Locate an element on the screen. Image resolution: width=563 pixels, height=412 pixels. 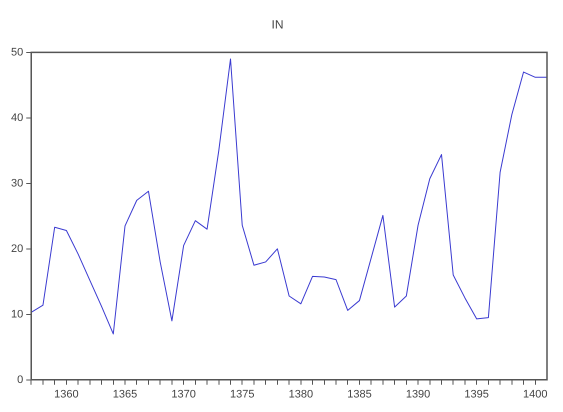
x-tick-label: 1400 is located at coordinates (535, 394).